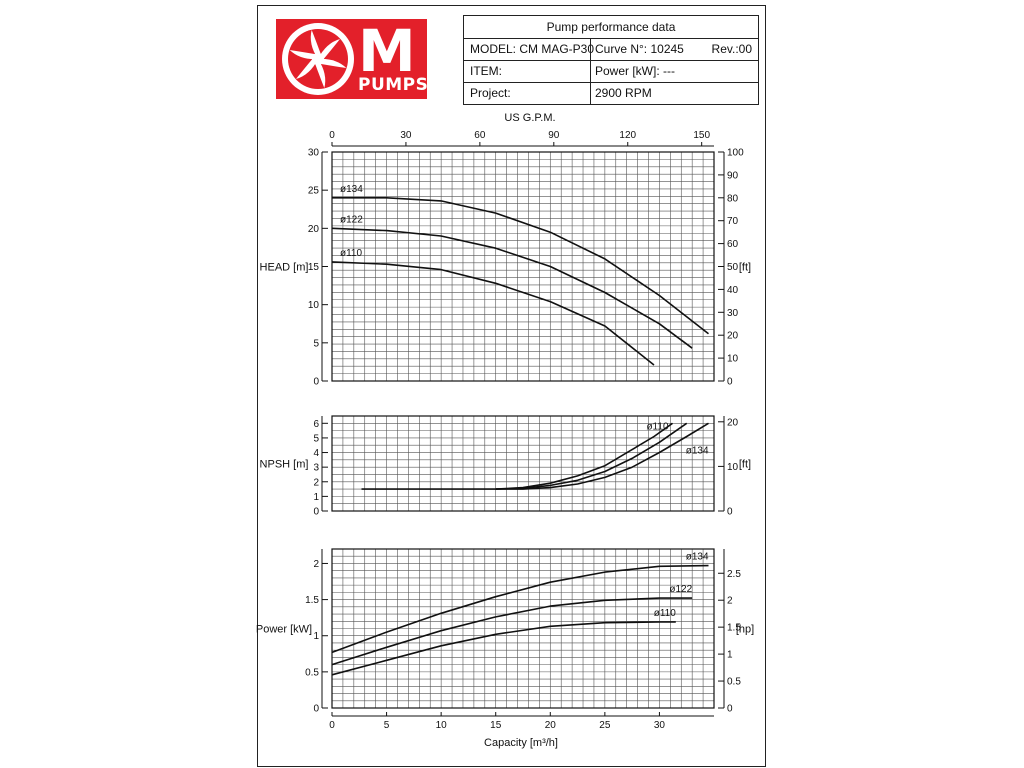 This screenshot has height=768, width=1024. What do you see at coordinates (701, 135) in the screenshot?
I see `top-axis-tick-label: 150` at bounding box center [701, 135].